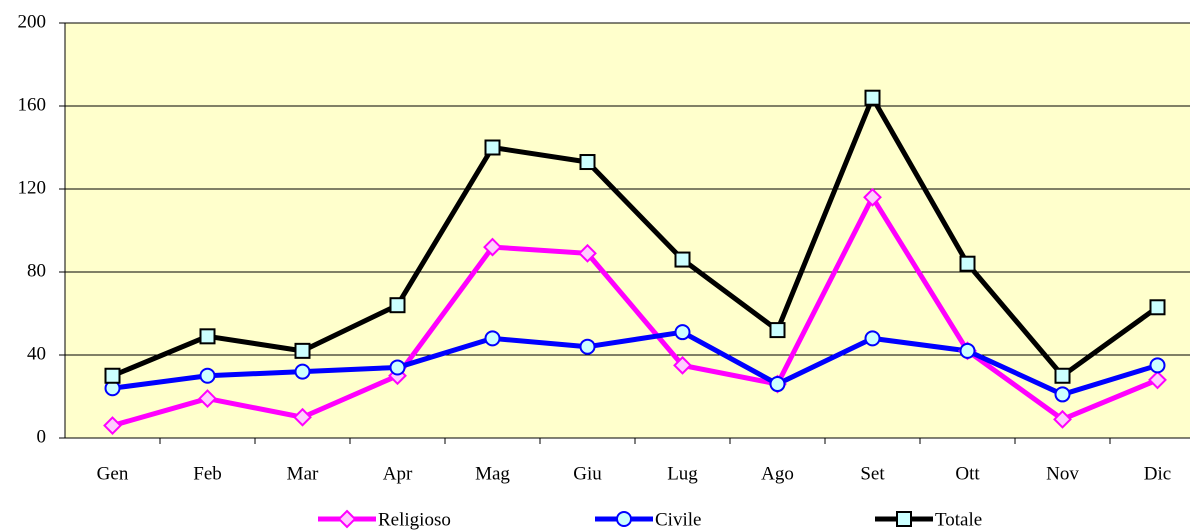  Describe the element at coordinates (32, 104) in the screenshot. I see `y-tick-label: 160` at that location.